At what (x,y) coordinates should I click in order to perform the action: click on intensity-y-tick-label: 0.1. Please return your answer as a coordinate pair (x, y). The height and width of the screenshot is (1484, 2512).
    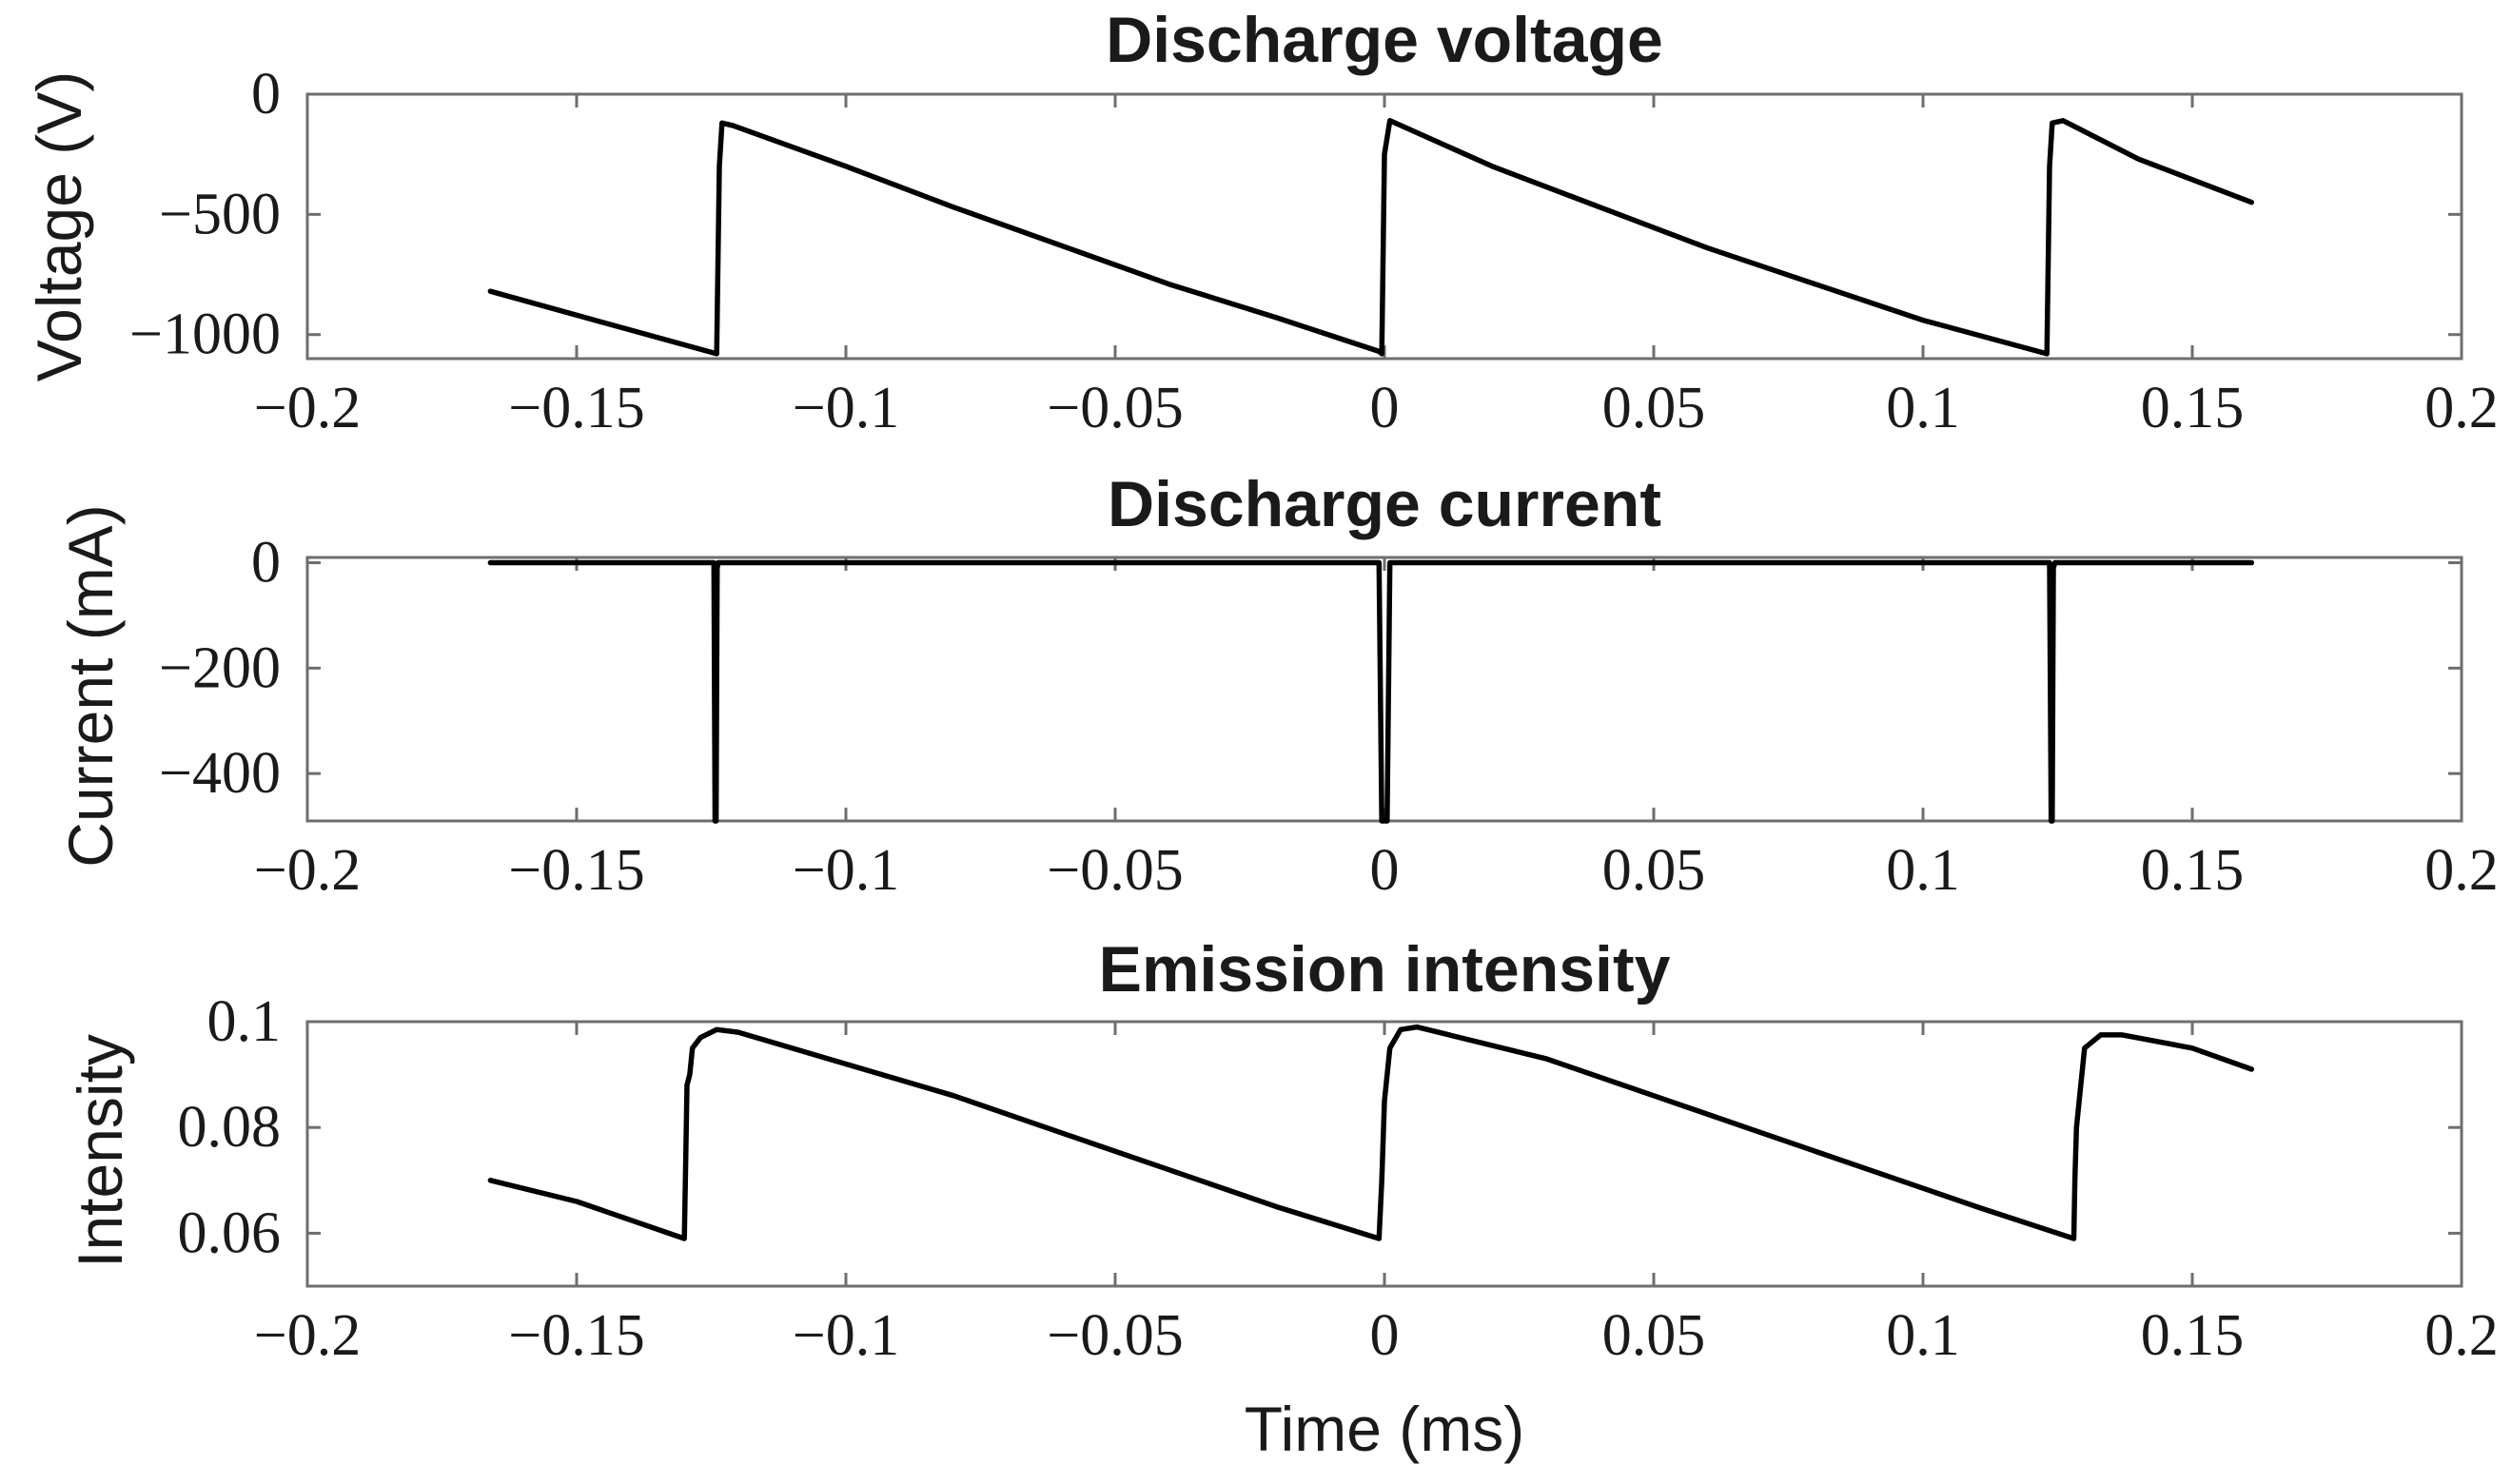
    Looking at the image, I should click on (244, 1021).